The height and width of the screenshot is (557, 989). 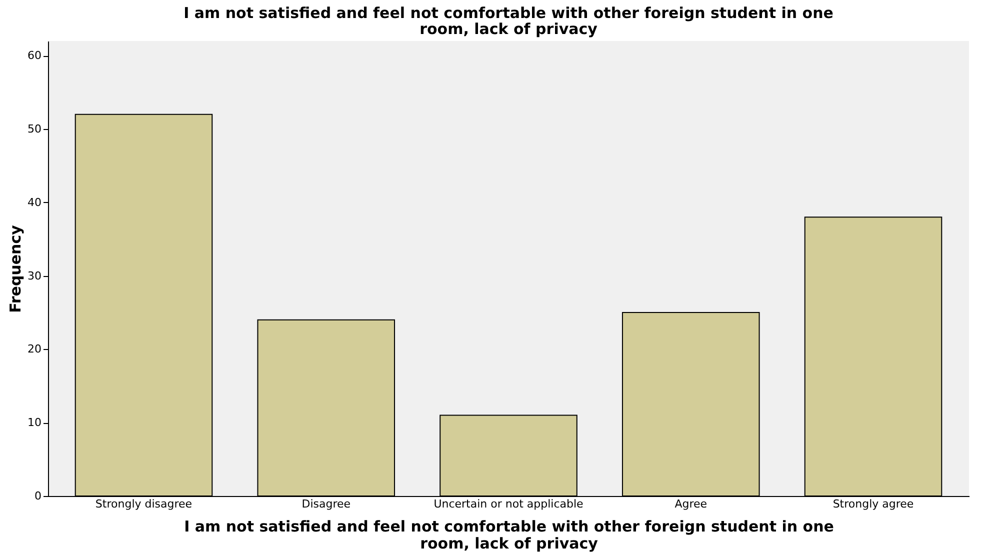 I want to click on x-tick-label: Agree, so click(x=691, y=504).